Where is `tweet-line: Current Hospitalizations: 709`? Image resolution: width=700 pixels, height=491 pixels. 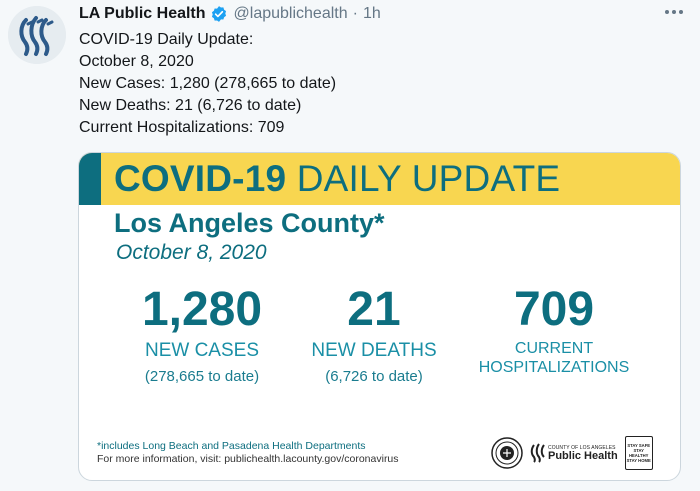 tweet-line: Current Hospitalizations: 709 is located at coordinates (182, 127).